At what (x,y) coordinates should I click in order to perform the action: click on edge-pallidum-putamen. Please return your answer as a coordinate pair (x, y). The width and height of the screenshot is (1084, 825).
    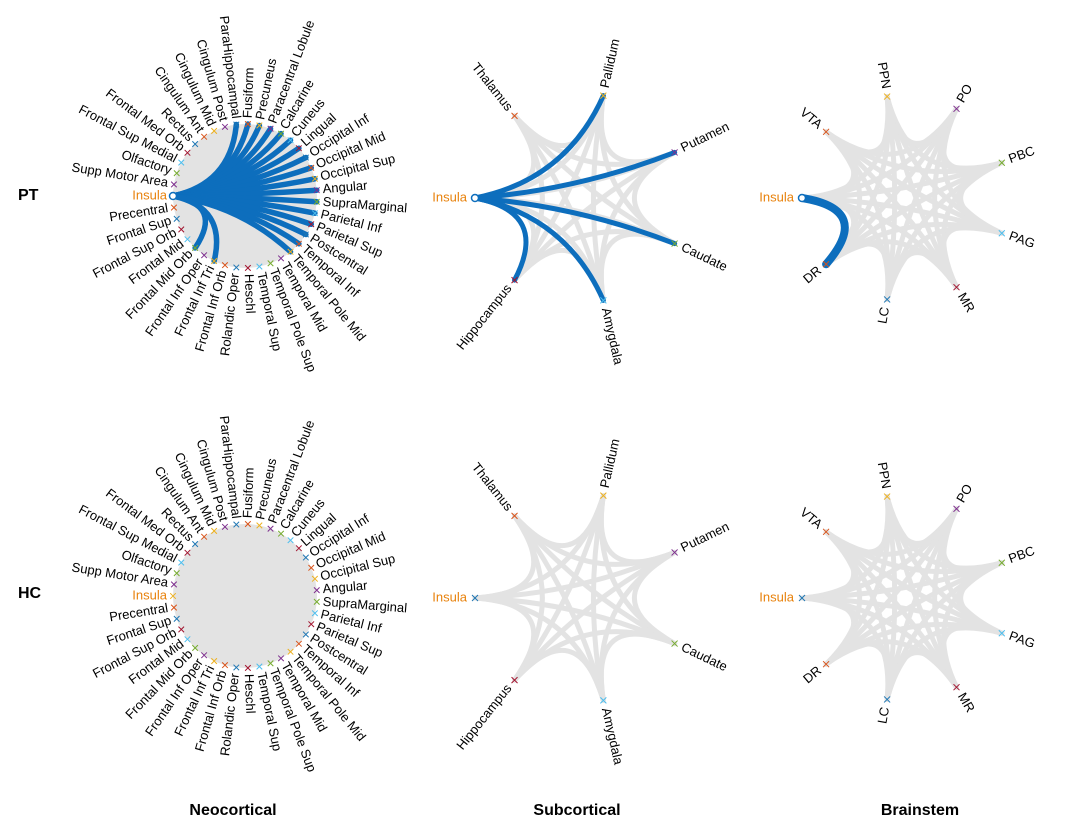
    Looking at the image, I should click on (638, 129).